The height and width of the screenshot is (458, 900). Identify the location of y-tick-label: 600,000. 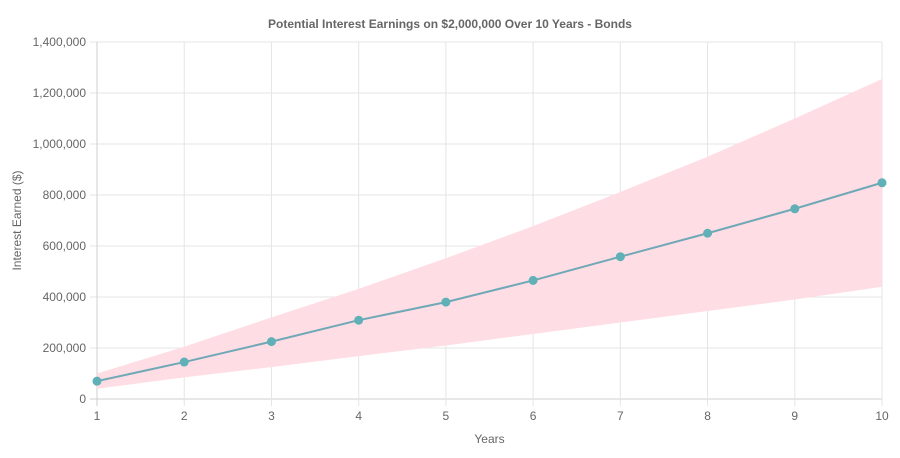
(65, 246).